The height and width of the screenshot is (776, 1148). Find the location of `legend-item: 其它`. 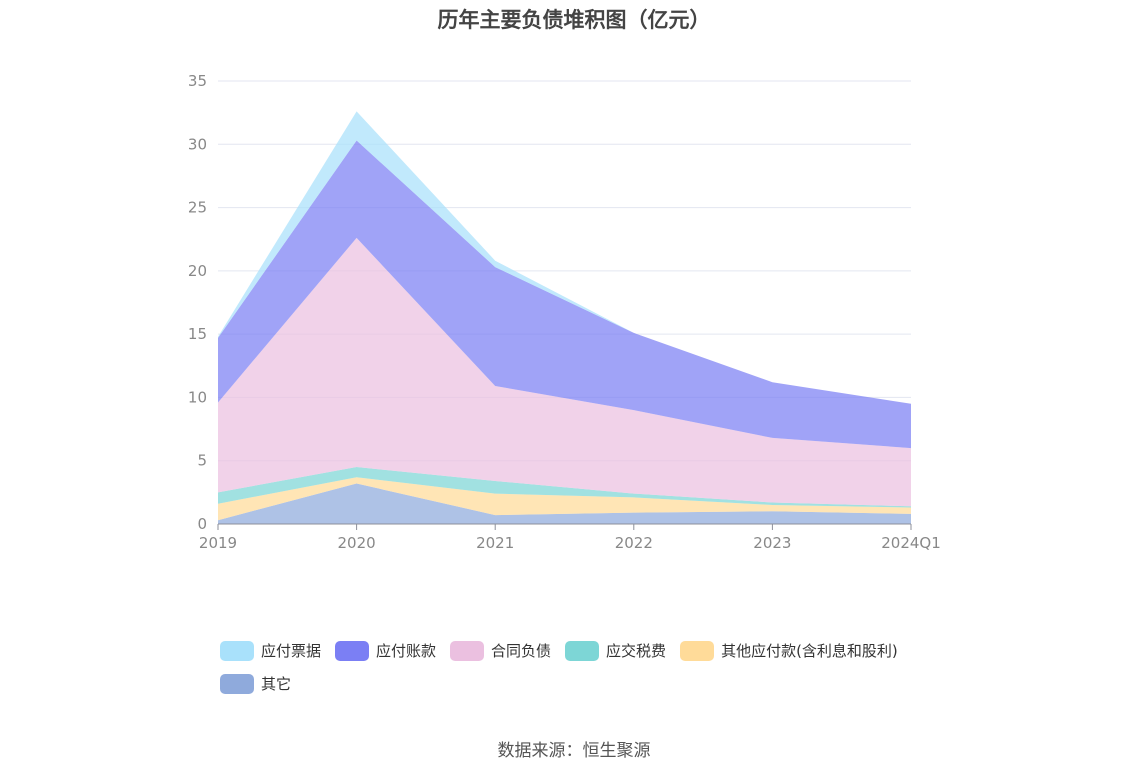

legend-item: 其它 is located at coordinates (255, 683).